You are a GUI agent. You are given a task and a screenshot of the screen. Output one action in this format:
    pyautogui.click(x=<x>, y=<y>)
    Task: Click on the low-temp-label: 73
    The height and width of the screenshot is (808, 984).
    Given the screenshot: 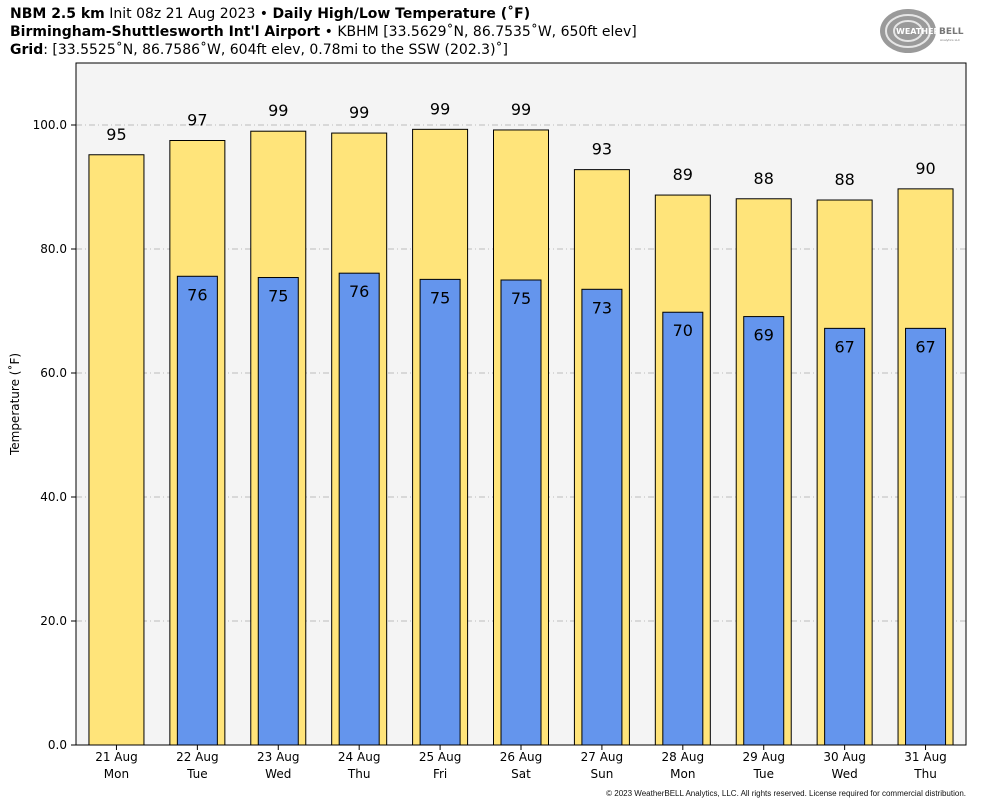 What is the action you would take?
    pyautogui.click(x=602, y=307)
    